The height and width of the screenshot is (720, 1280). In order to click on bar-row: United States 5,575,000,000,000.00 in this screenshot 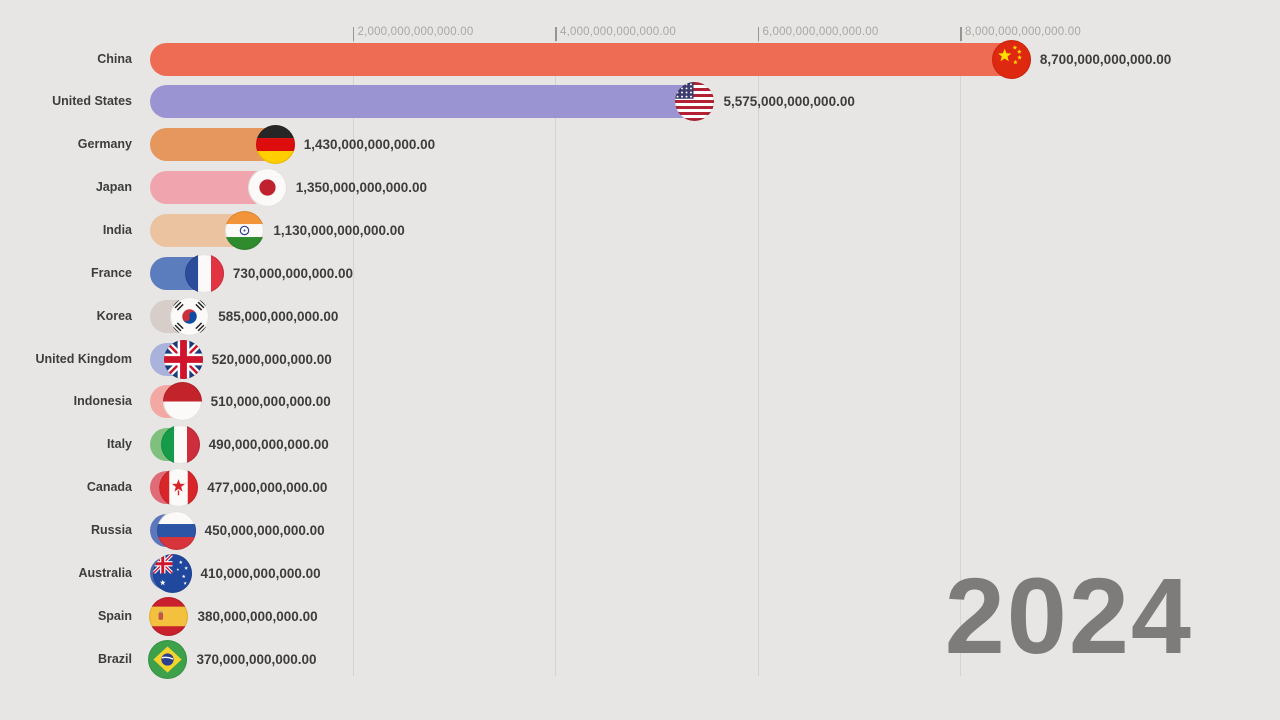, I will do `click(640, 102)`.